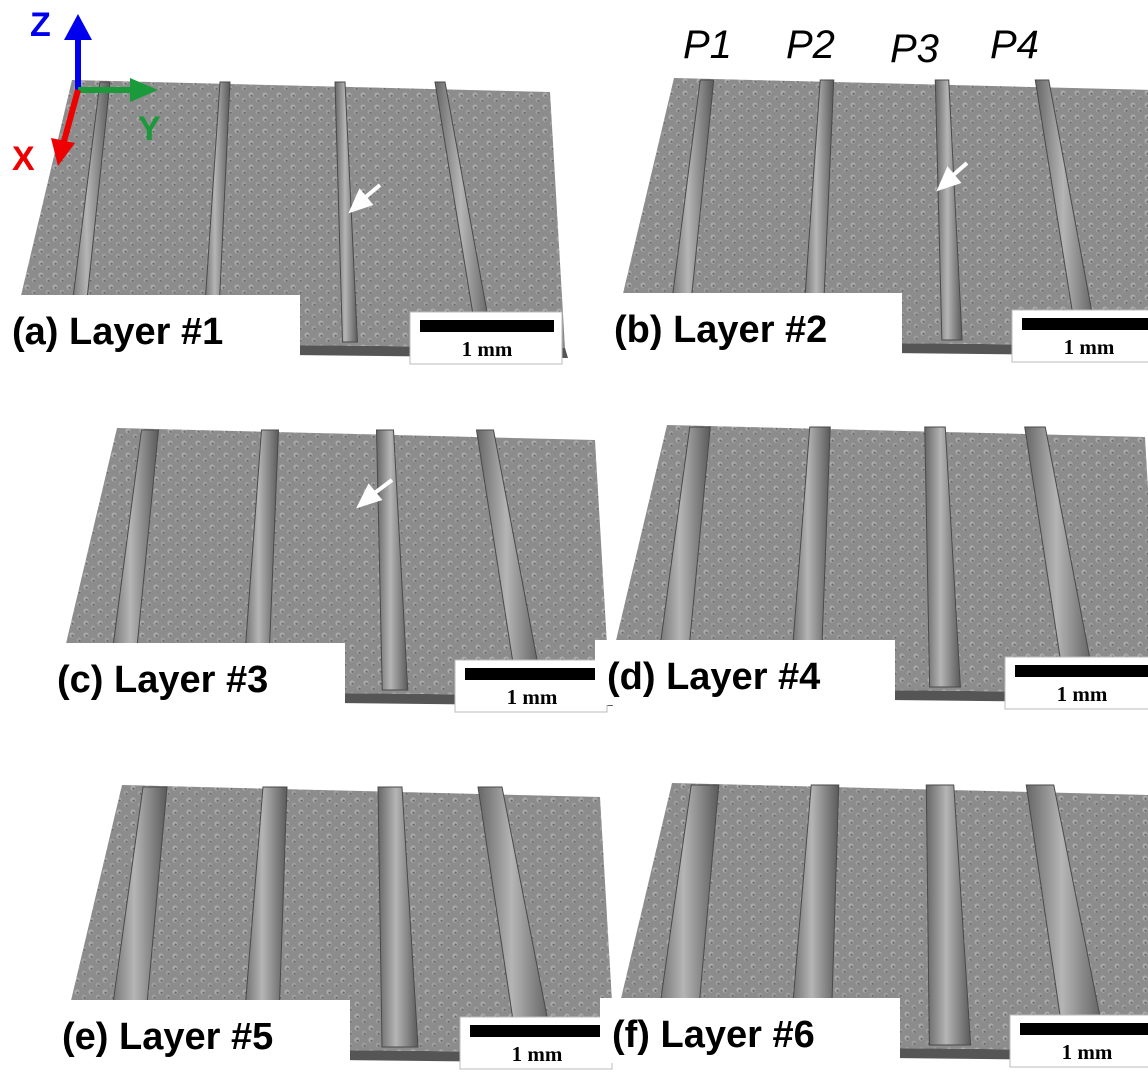  Describe the element at coordinates (1014, 45) in the screenshot. I see `track-label: P4` at that location.